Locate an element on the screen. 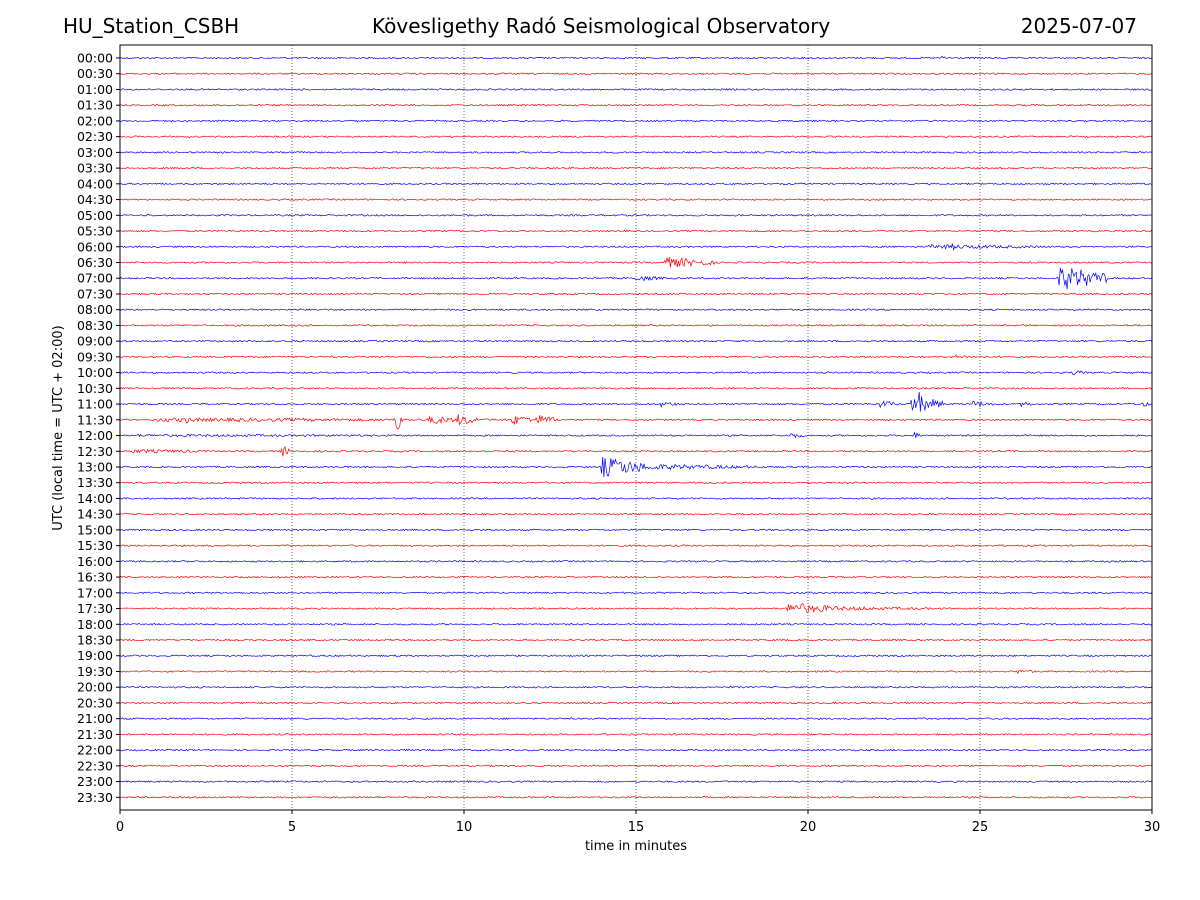  y-tick-label: 13:00 is located at coordinates (95, 466).